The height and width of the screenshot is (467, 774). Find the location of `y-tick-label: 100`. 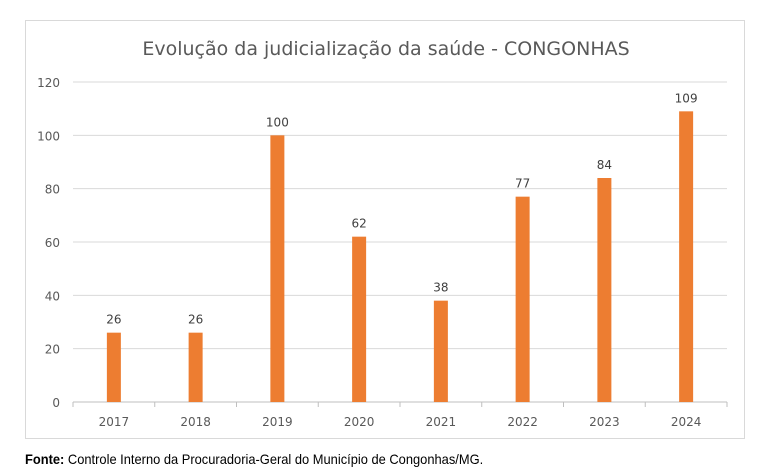

y-tick-label: 100 is located at coordinates (48, 136).